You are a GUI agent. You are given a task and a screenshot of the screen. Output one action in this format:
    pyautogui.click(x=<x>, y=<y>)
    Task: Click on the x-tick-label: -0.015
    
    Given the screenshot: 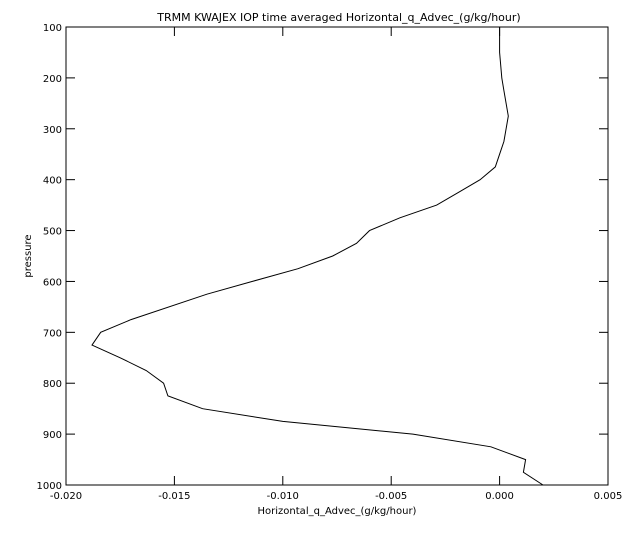 What is the action you would take?
    pyautogui.click(x=174, y=496)
    